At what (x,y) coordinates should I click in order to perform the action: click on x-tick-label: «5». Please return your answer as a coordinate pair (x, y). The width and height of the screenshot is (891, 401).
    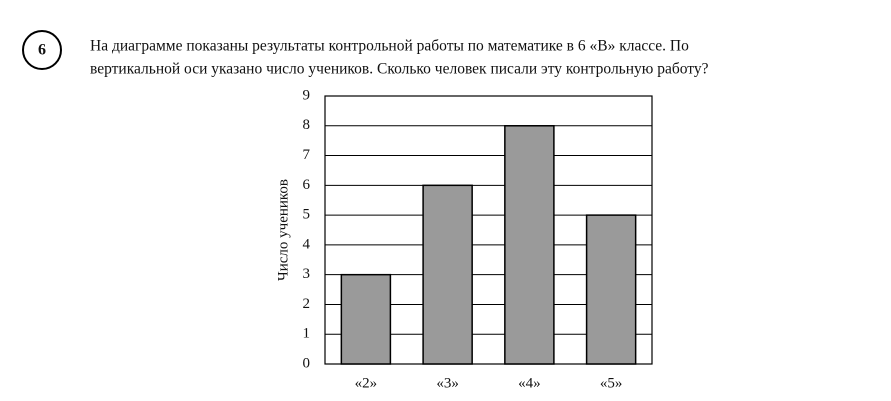
    Looking at the image, I should click on (611, 383).